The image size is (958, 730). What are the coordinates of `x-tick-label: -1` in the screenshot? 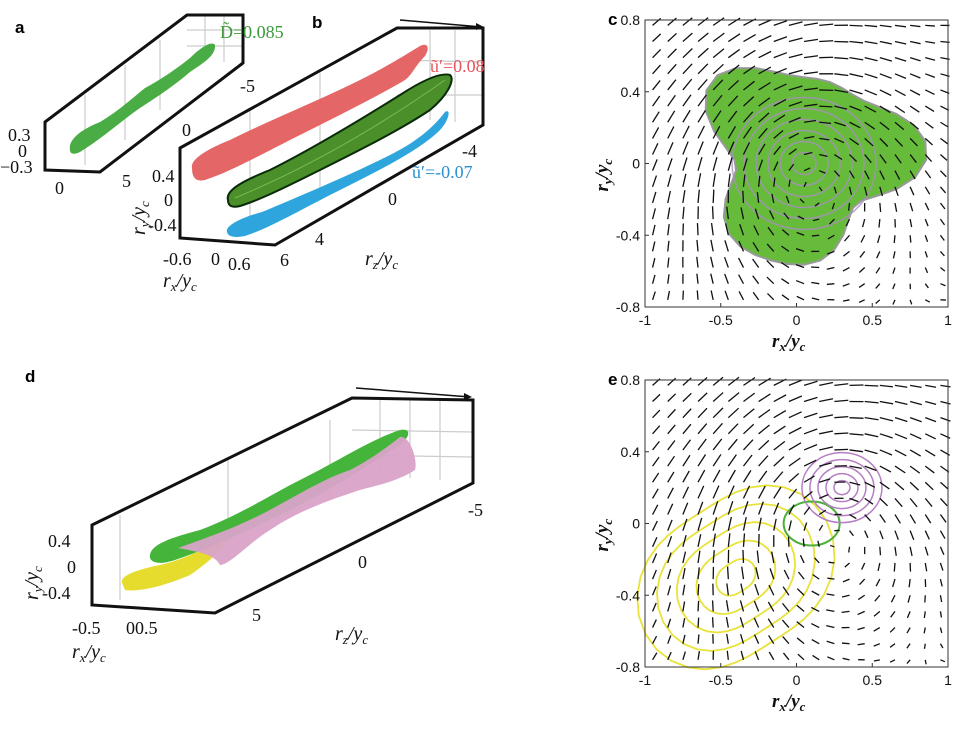 It's located at (645, 320).